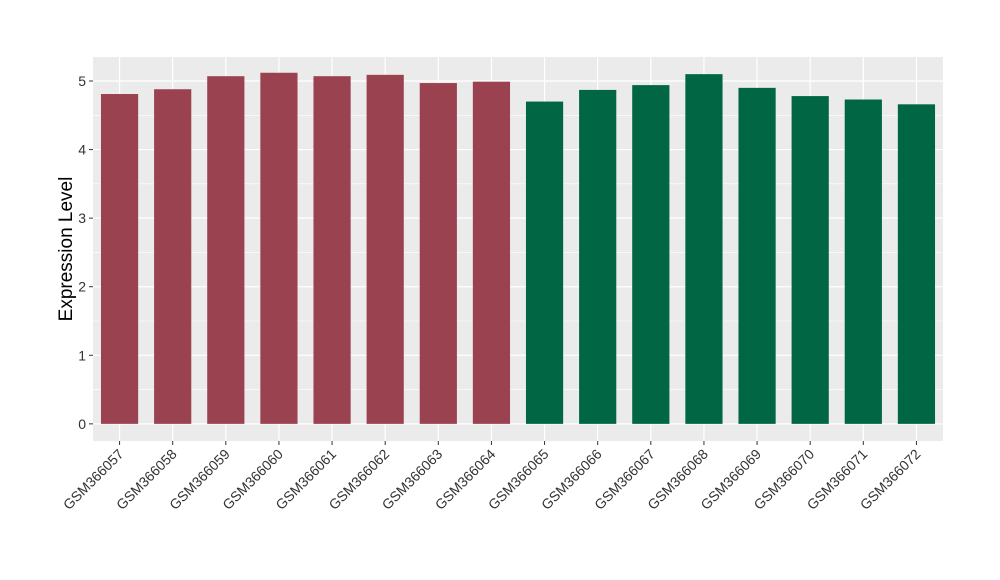 The image size is (1000, 580). I want to click on y-tick-label: 5, so click(82, 81).